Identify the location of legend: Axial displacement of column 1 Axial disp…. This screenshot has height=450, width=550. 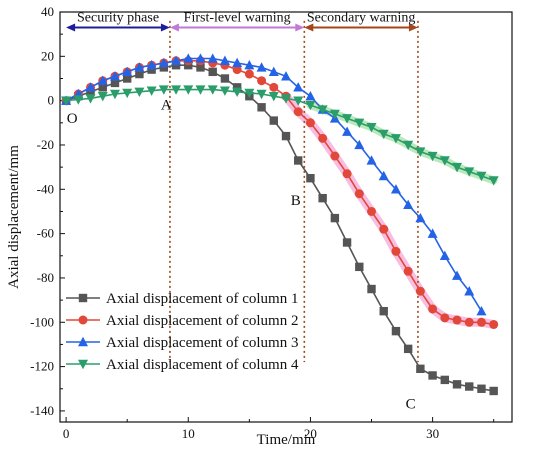
(182, 332).